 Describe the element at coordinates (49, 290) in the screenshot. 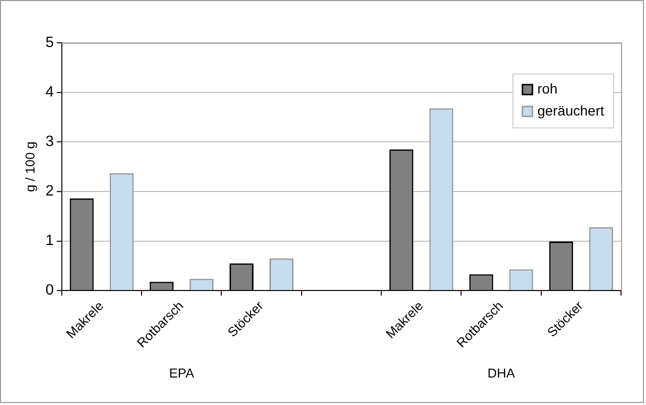

I see `y-tick-label: 0` at that location.